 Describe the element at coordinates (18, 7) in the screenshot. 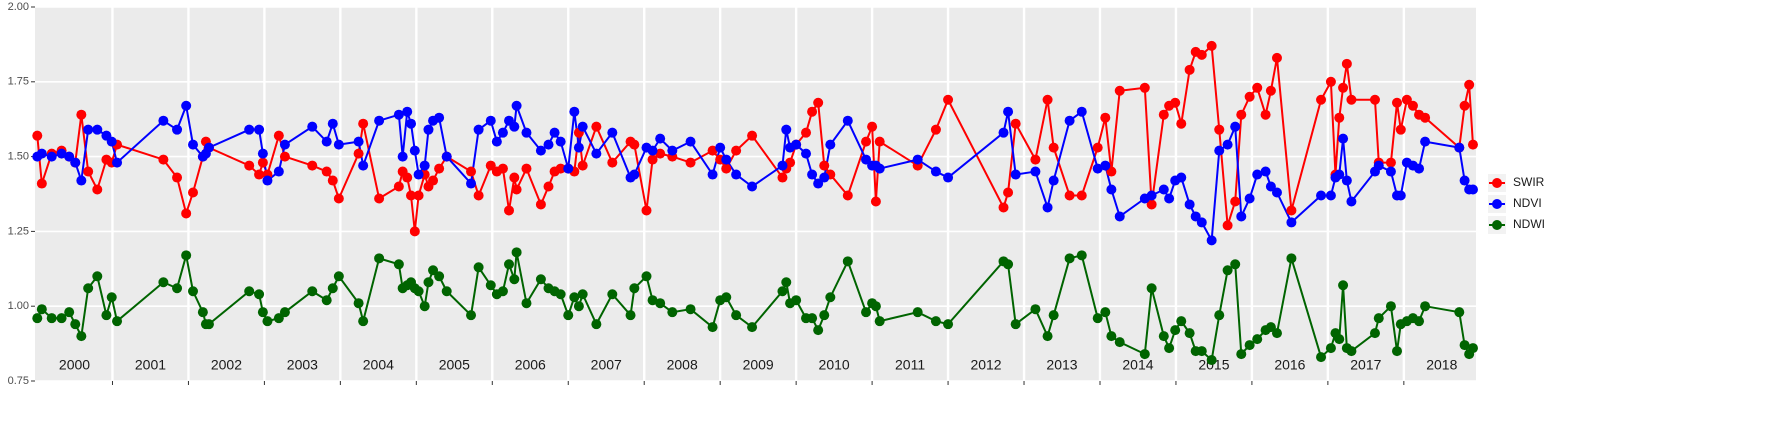

I see `y-tick-label: 2.00` at that location.